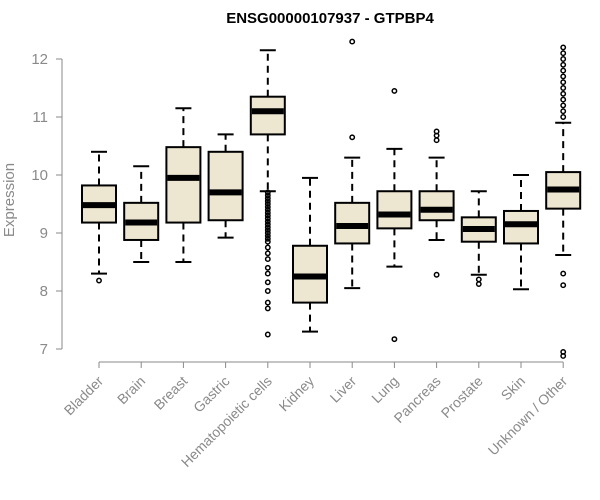 This screenshot has width=600, height=500. Describe the element at coordinates (131, 390) in the screenshot. I see `x-tick-label: Brain` at that location.